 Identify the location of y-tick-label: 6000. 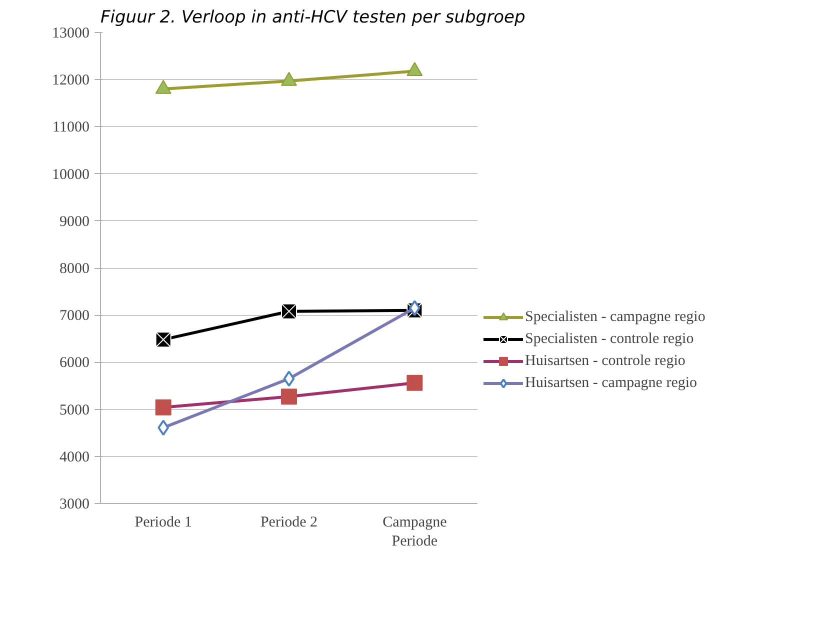
(75, 363).